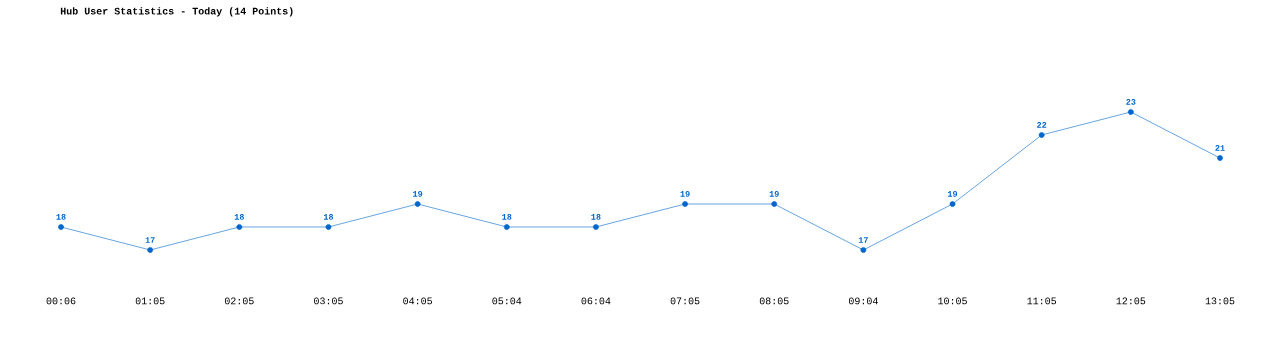 Image resolution: width=1280 pixels, height=350 pixels. Describe the element at coordinates (1220, 301) in the screenshot. I see `x-tick-label: 13:05` at that location.